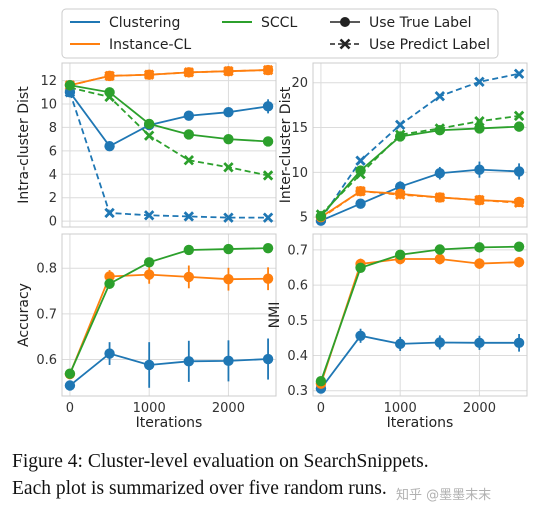 This screenshot has height=516, width=534. What do you see at coordinates (297, 391) in the screenshot?
I see `y-tick-label: 0.3` at bounding box center [297, 391].